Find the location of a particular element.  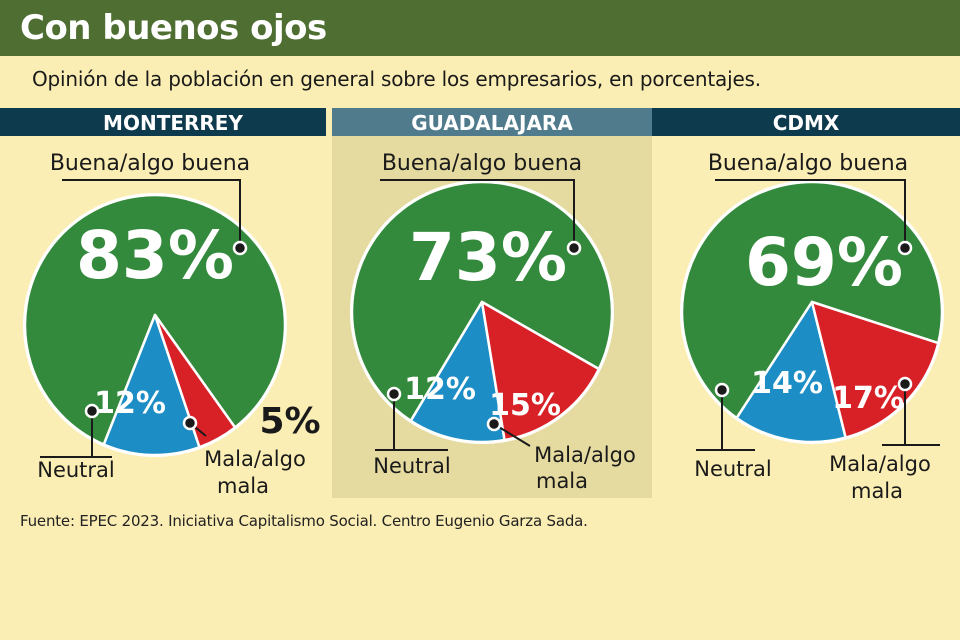

value-label-bad: 17% is located at coordinates (868, 398).